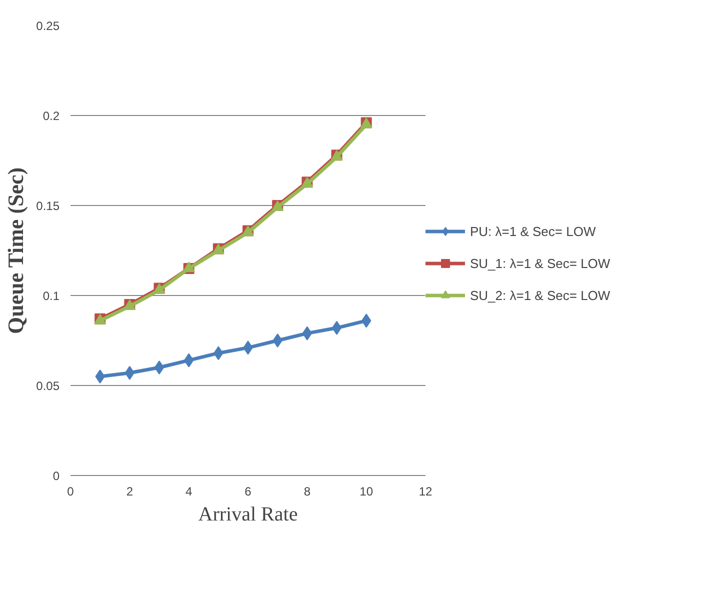 The width and height of the screenshot is (713, 599). I want to click on y-tick-label: 0.05, so click(48, 386).